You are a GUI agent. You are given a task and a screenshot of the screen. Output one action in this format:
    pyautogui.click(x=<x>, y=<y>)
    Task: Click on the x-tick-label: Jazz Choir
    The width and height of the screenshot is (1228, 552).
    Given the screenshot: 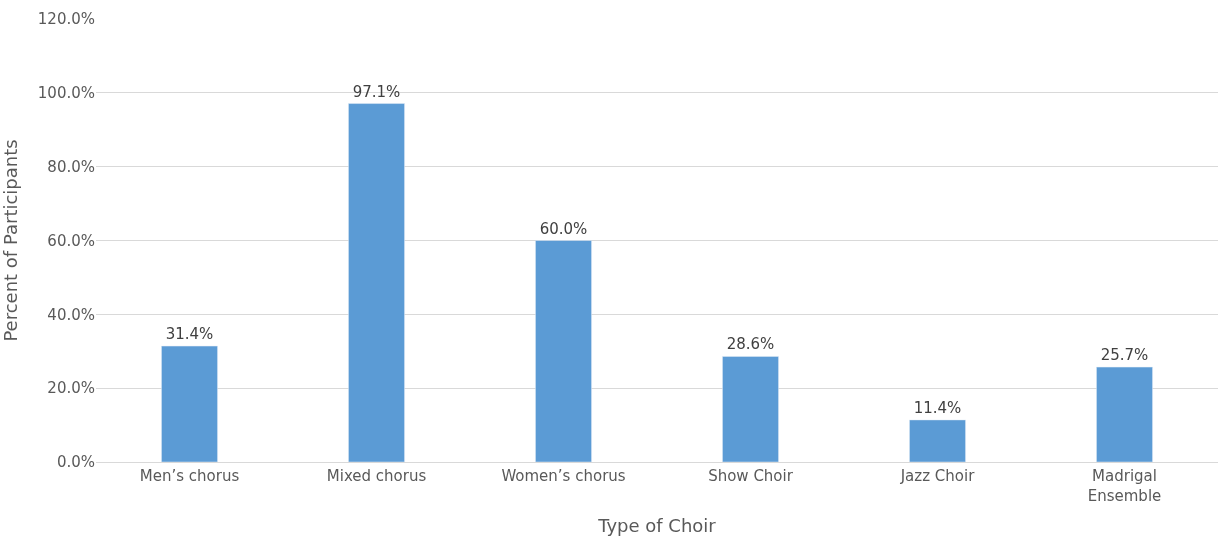 What is the action you would take?
    pyautogui.click(x=937, y=476)
    